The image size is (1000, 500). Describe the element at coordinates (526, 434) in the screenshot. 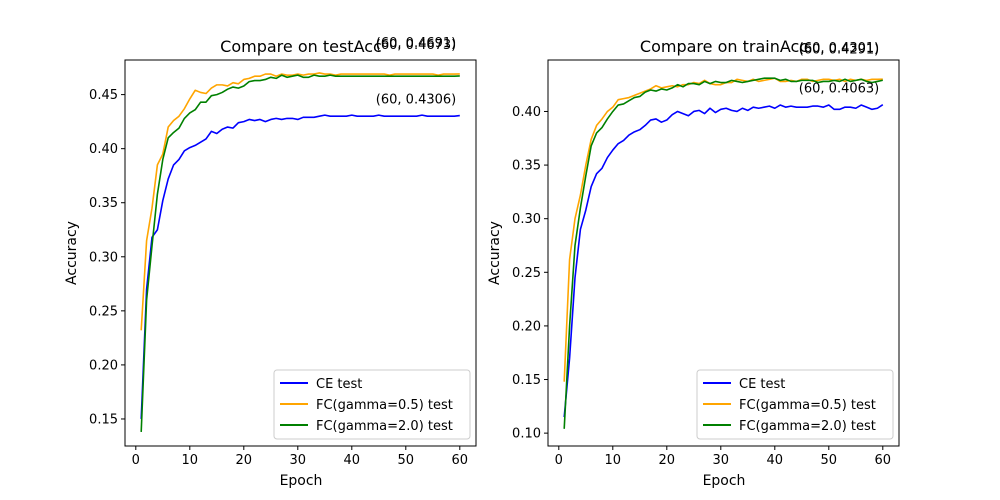

I see `y-tick-label: 0.10` at that location.